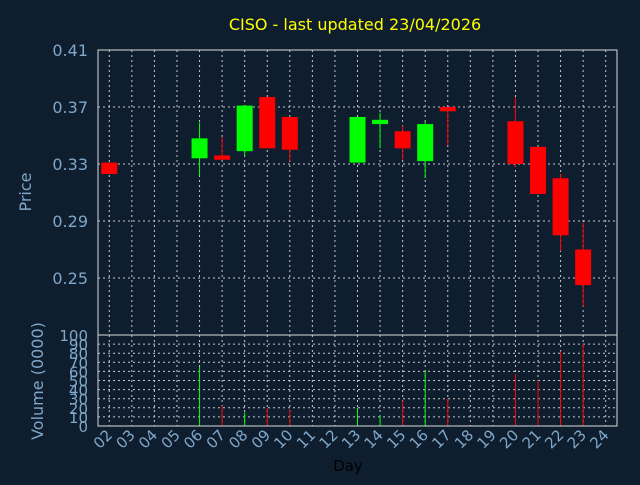  What do you see at coordinates (25, 191) in the screenshot?
I see `price-axis-label: Price` at bounding box center [25, 191].